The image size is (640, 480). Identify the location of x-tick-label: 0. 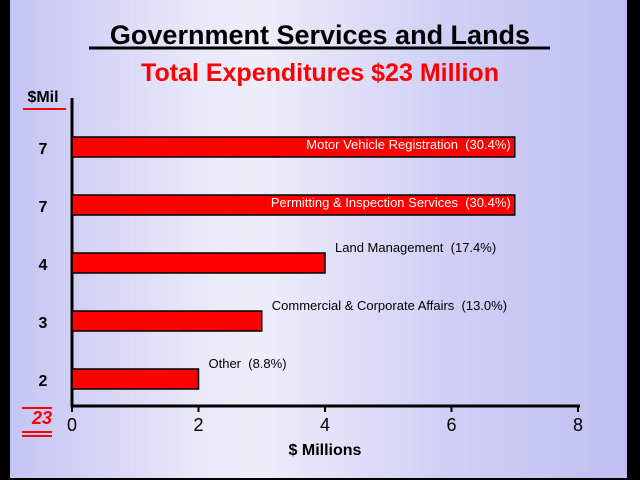
(72, 425).